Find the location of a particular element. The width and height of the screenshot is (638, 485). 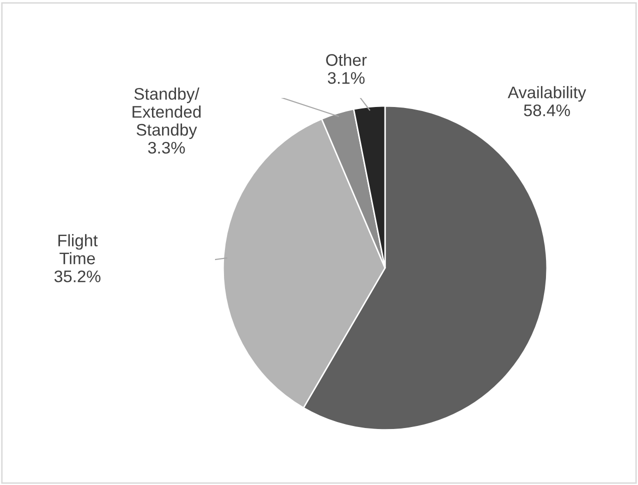

data-label: 35.2% is located at coordinates (77, 276).